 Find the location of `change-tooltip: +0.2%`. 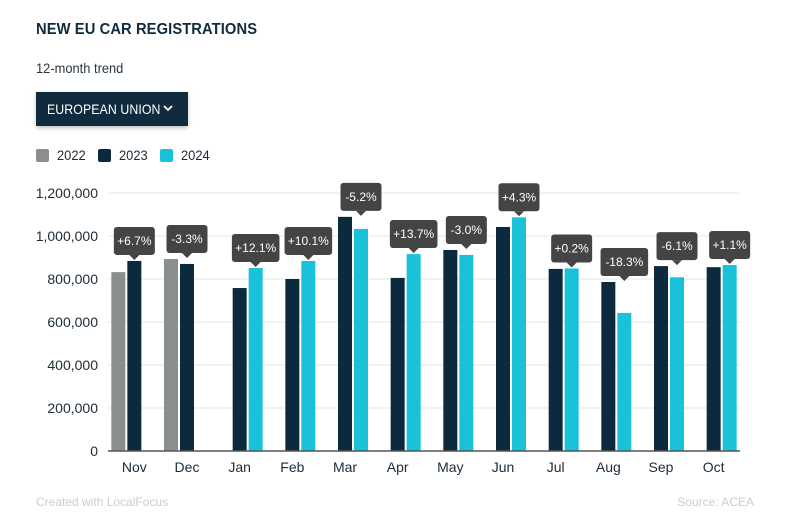

change-tooltip: +0.2% is located at coordinates (572, 251).